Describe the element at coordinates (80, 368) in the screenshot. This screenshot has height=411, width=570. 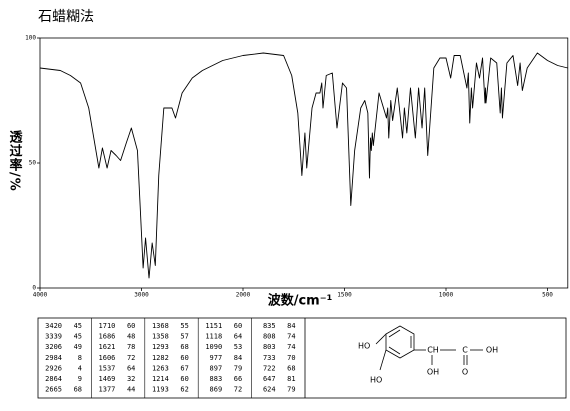
I see `transmittance-cell: 4` at that location.